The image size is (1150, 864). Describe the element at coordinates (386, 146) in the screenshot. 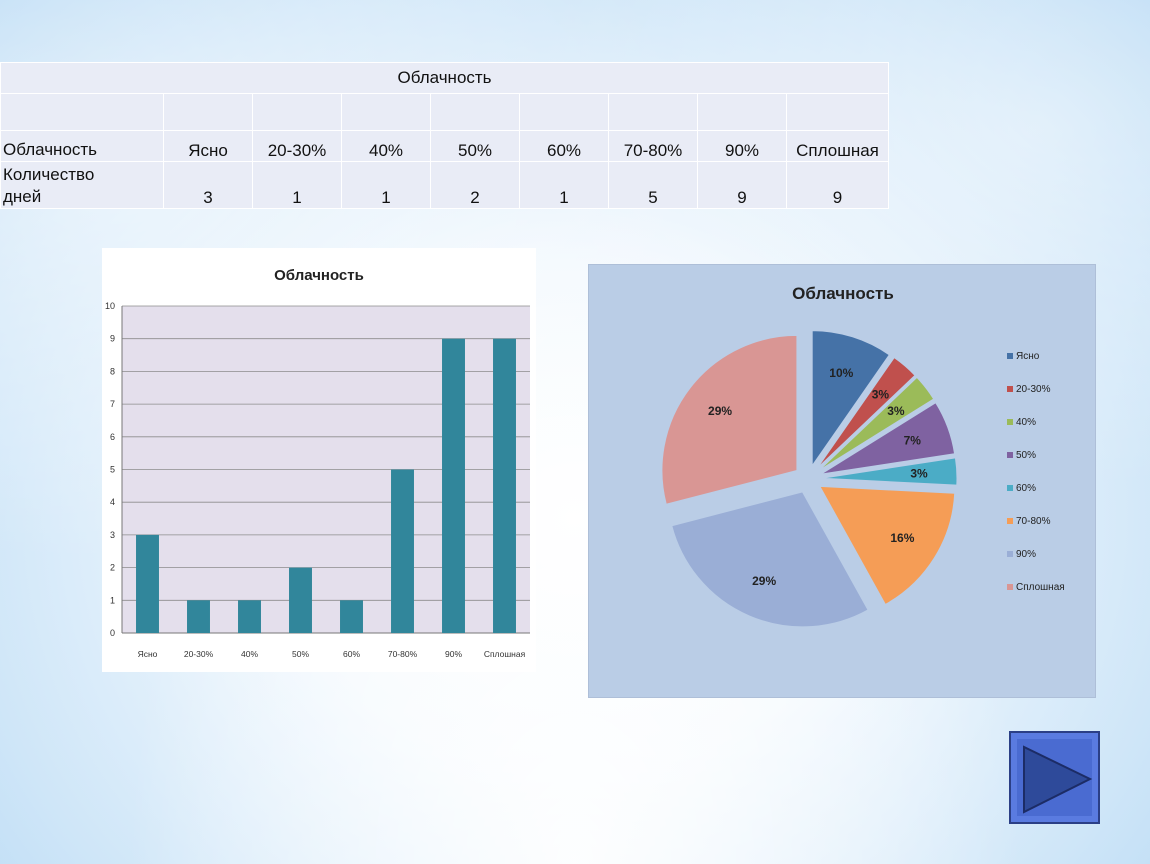

I see `table-cell: 40%` at that location.